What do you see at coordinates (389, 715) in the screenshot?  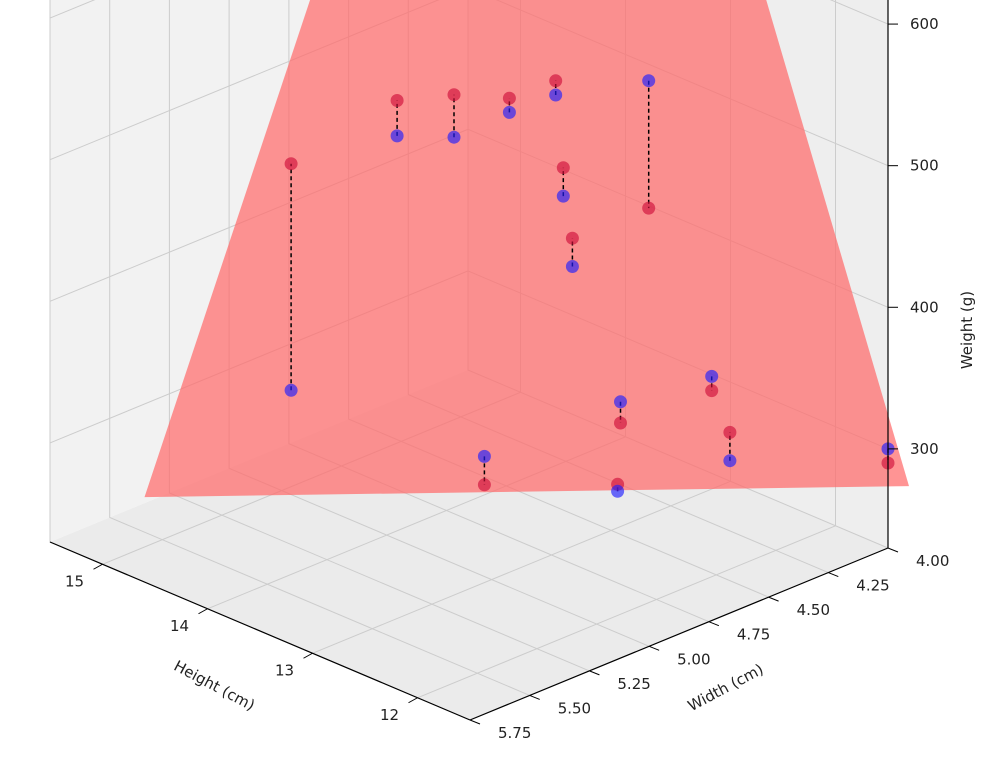 I see `x-tick-label: 12` at bounding box center [389, 715].